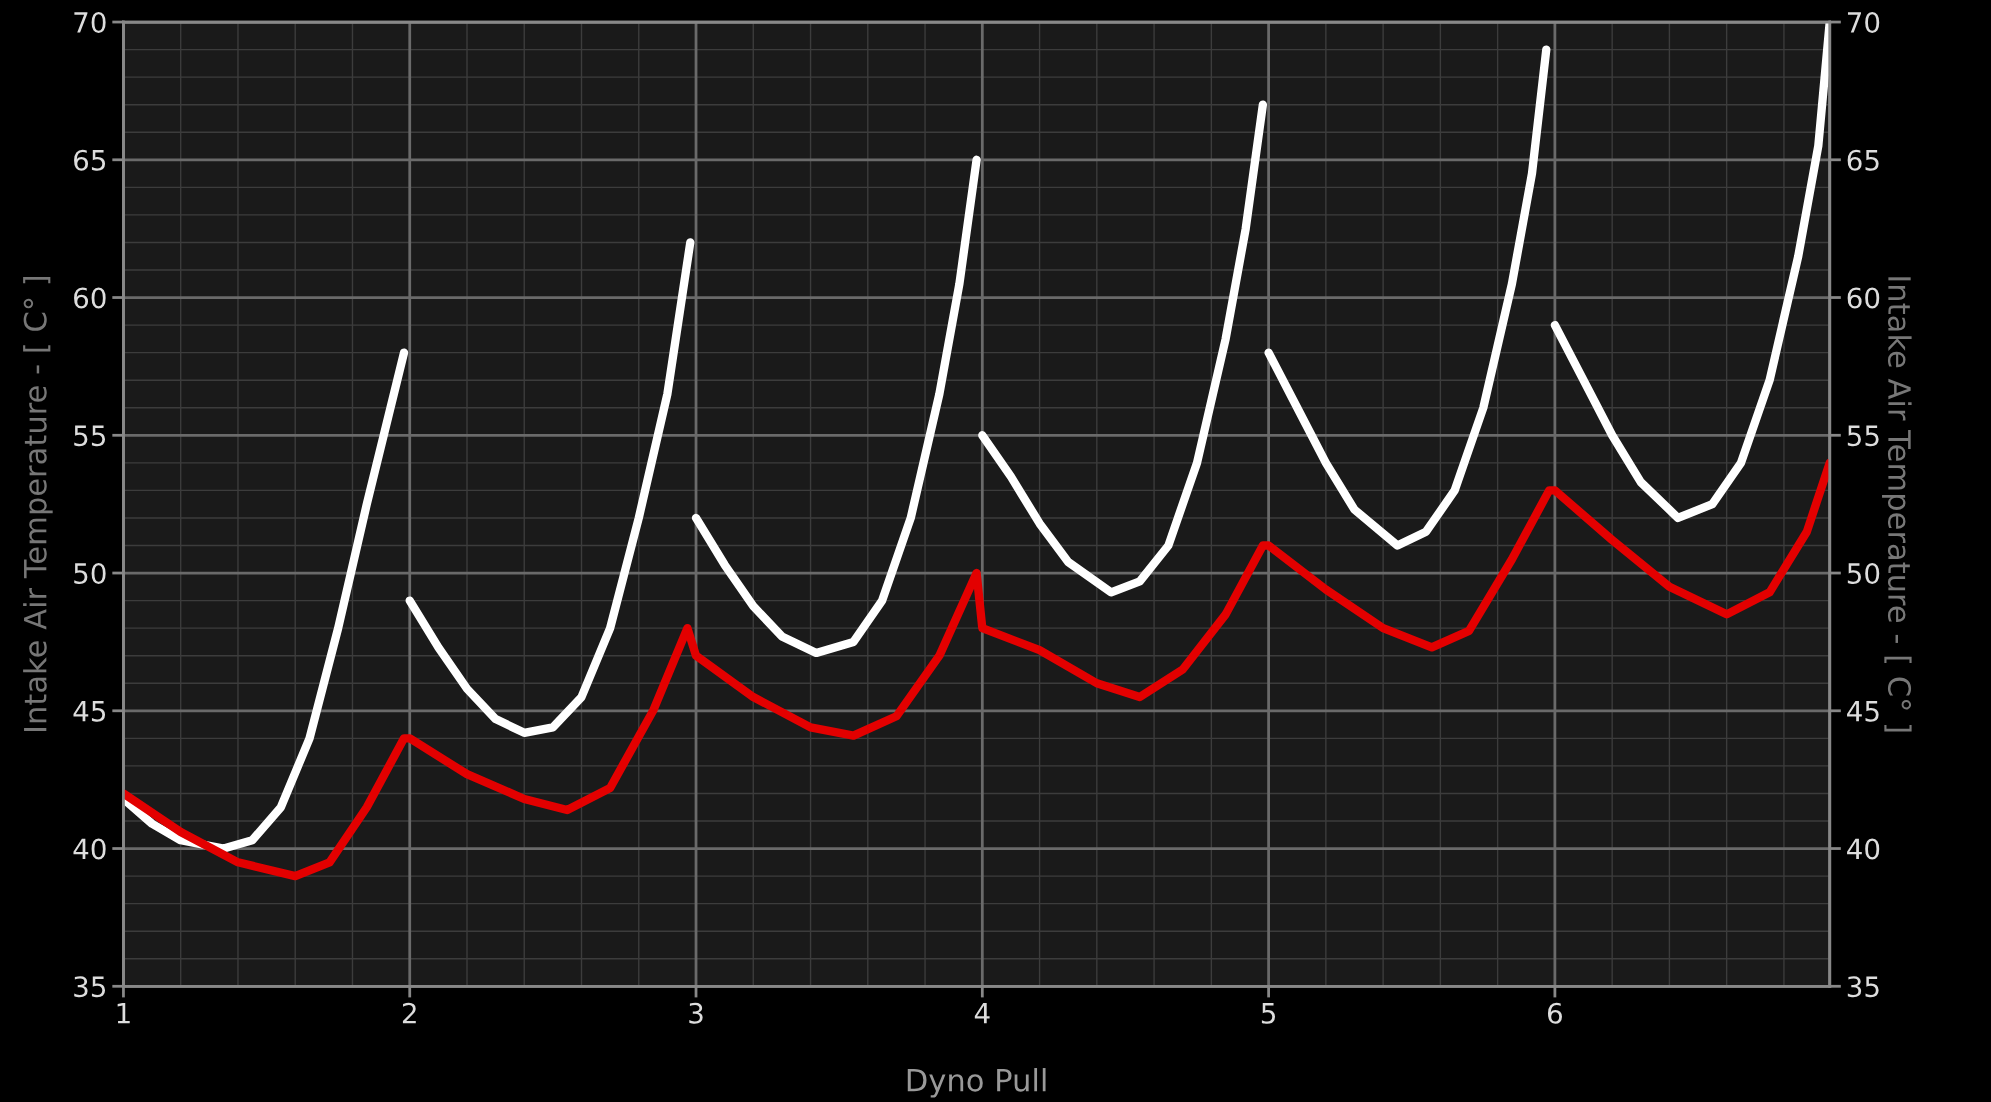 The height and width of the screenshot is (1102, 1991). Describe the element at coordinates (1268, 1013) in the screenshot. I see `x-tick-label: 5` at that location.